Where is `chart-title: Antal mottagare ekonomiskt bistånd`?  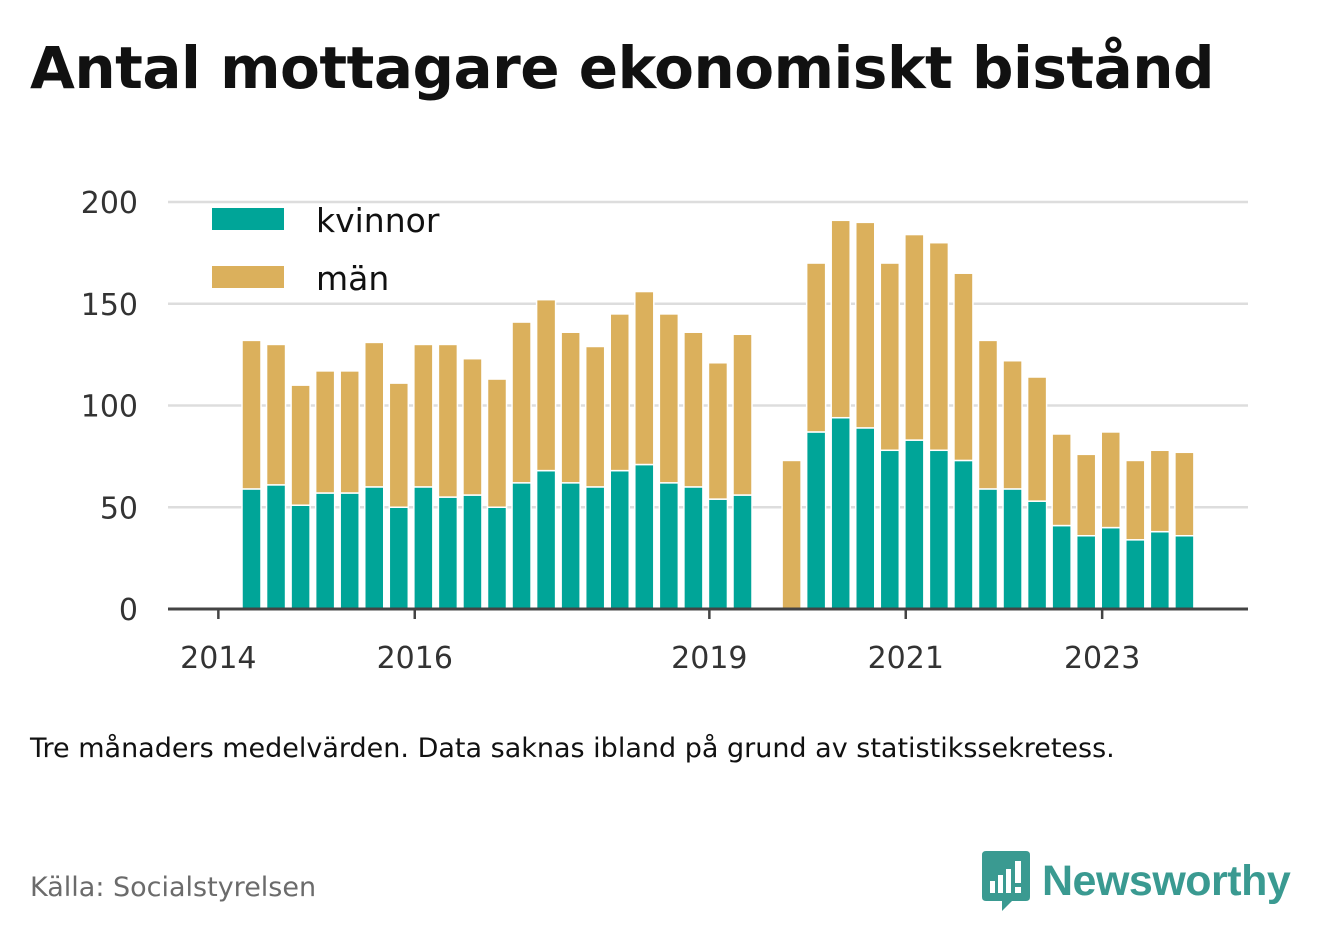
chart-title: Antal mottagare ekonomiskt bistånd is located at coordinates (622, 68).